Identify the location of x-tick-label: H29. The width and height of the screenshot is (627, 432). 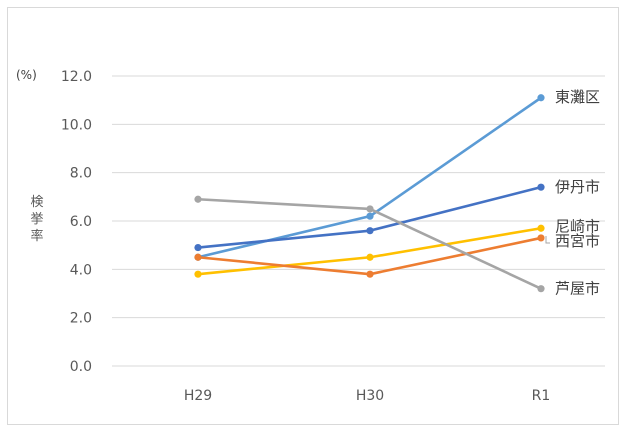
(198, 396).